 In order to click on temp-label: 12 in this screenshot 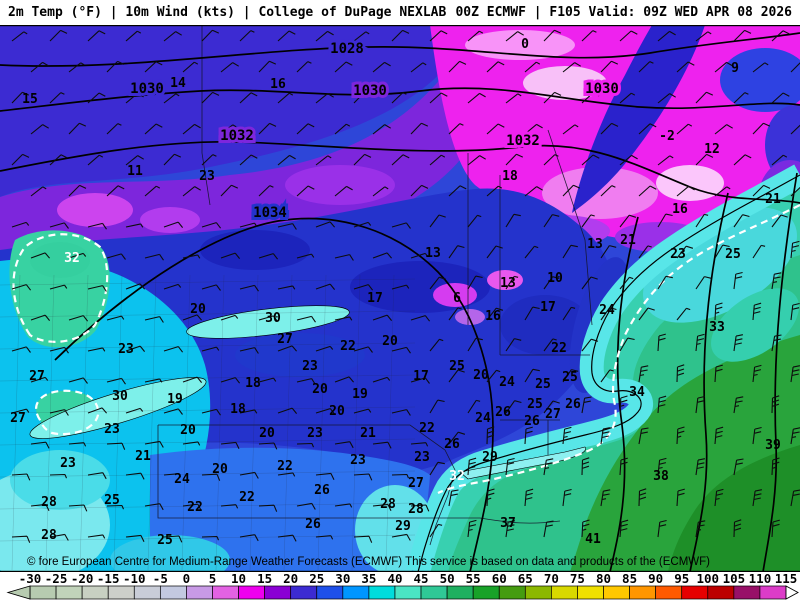, I will do `click(712, 149)`.